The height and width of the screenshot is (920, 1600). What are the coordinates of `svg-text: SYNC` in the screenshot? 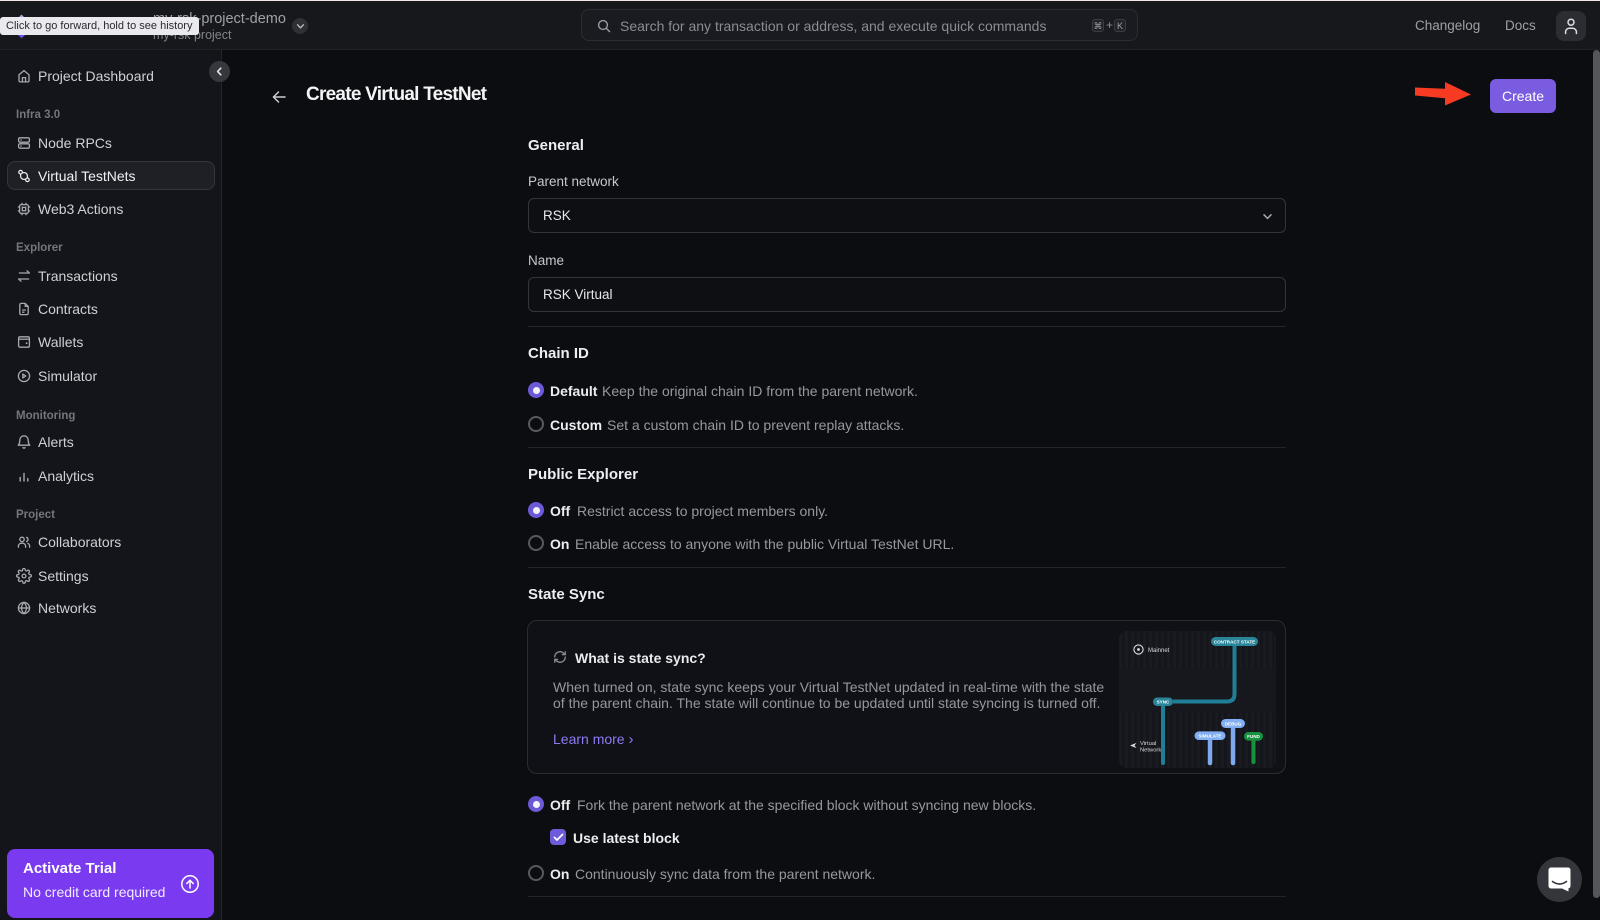 It's located at (1163, 702).